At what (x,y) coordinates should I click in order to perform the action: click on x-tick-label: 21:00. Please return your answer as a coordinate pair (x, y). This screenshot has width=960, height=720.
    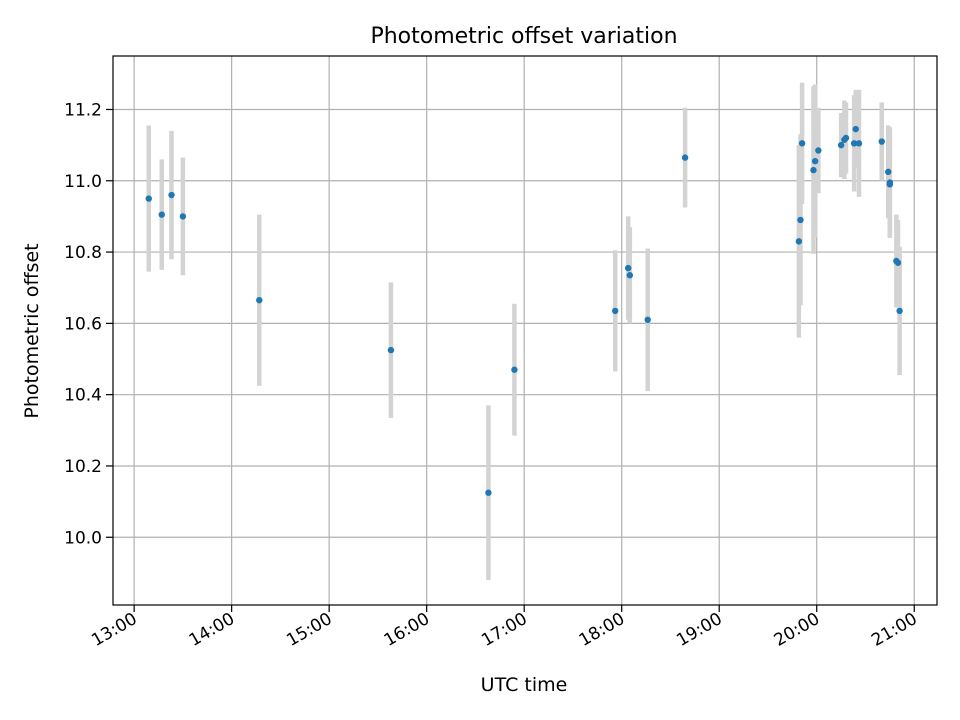
    Looking at the image, I should click on (894, 630).